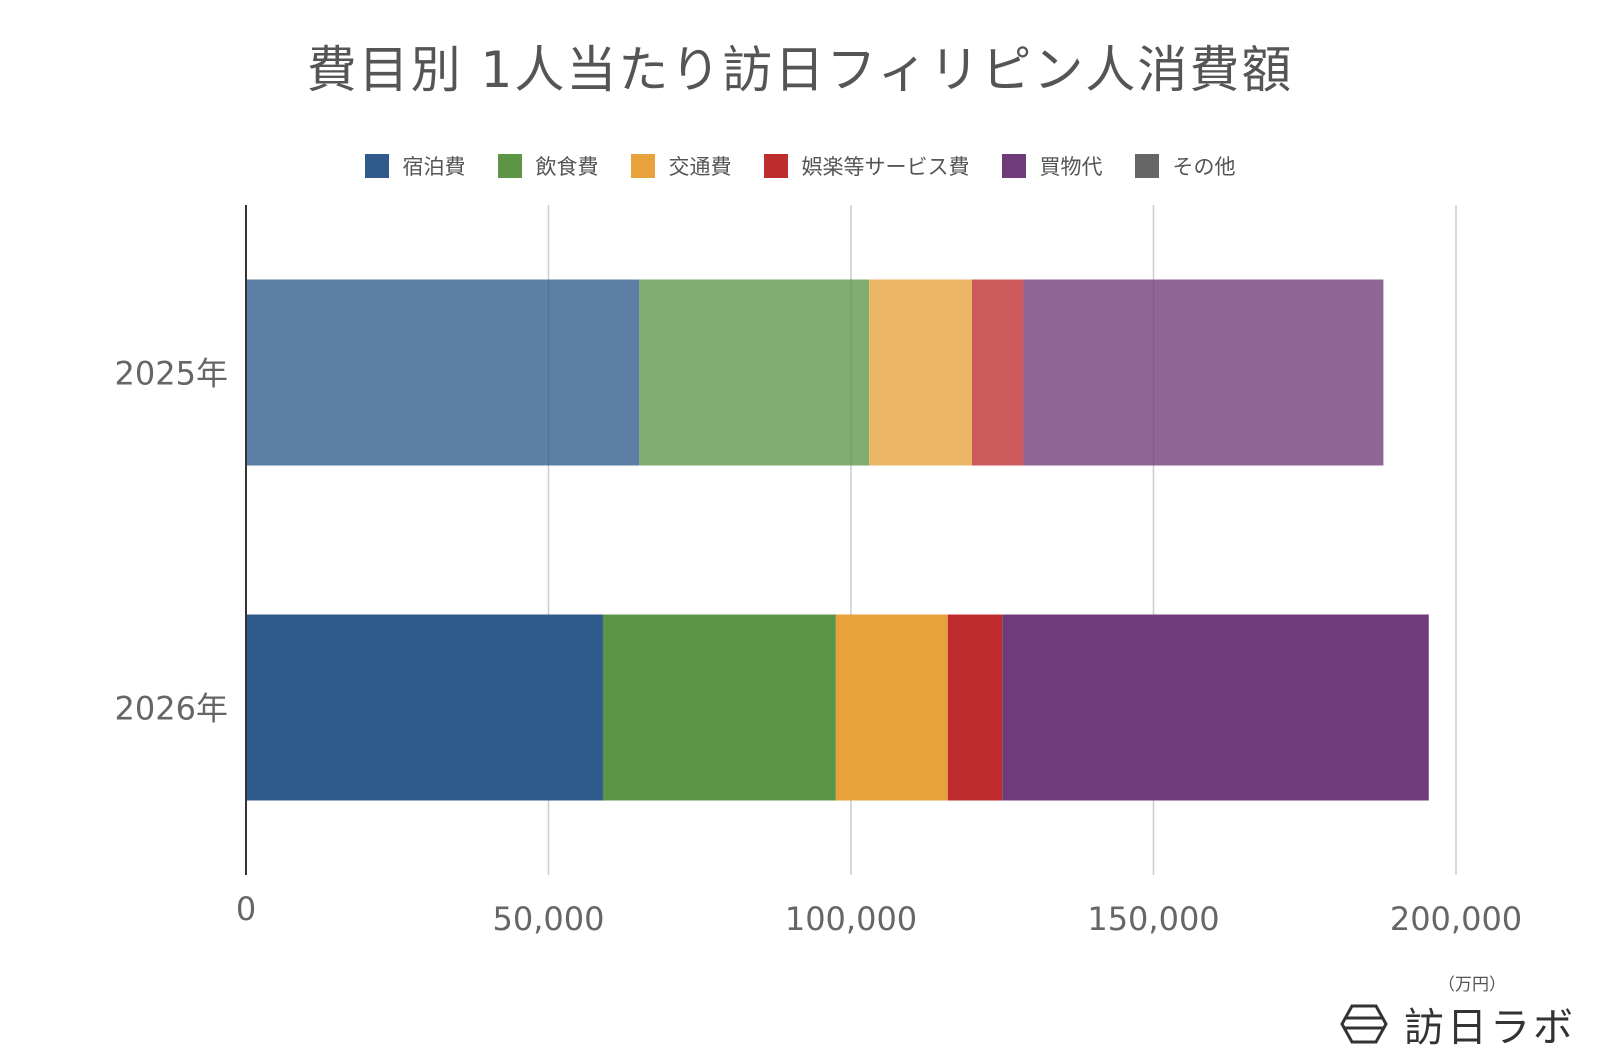 This screenshot has height=1053, width=1600. What do you see at coordinates (171, 374) in the screenshot?
I see `category-label: 2025年` at bounding box center [171, 374].